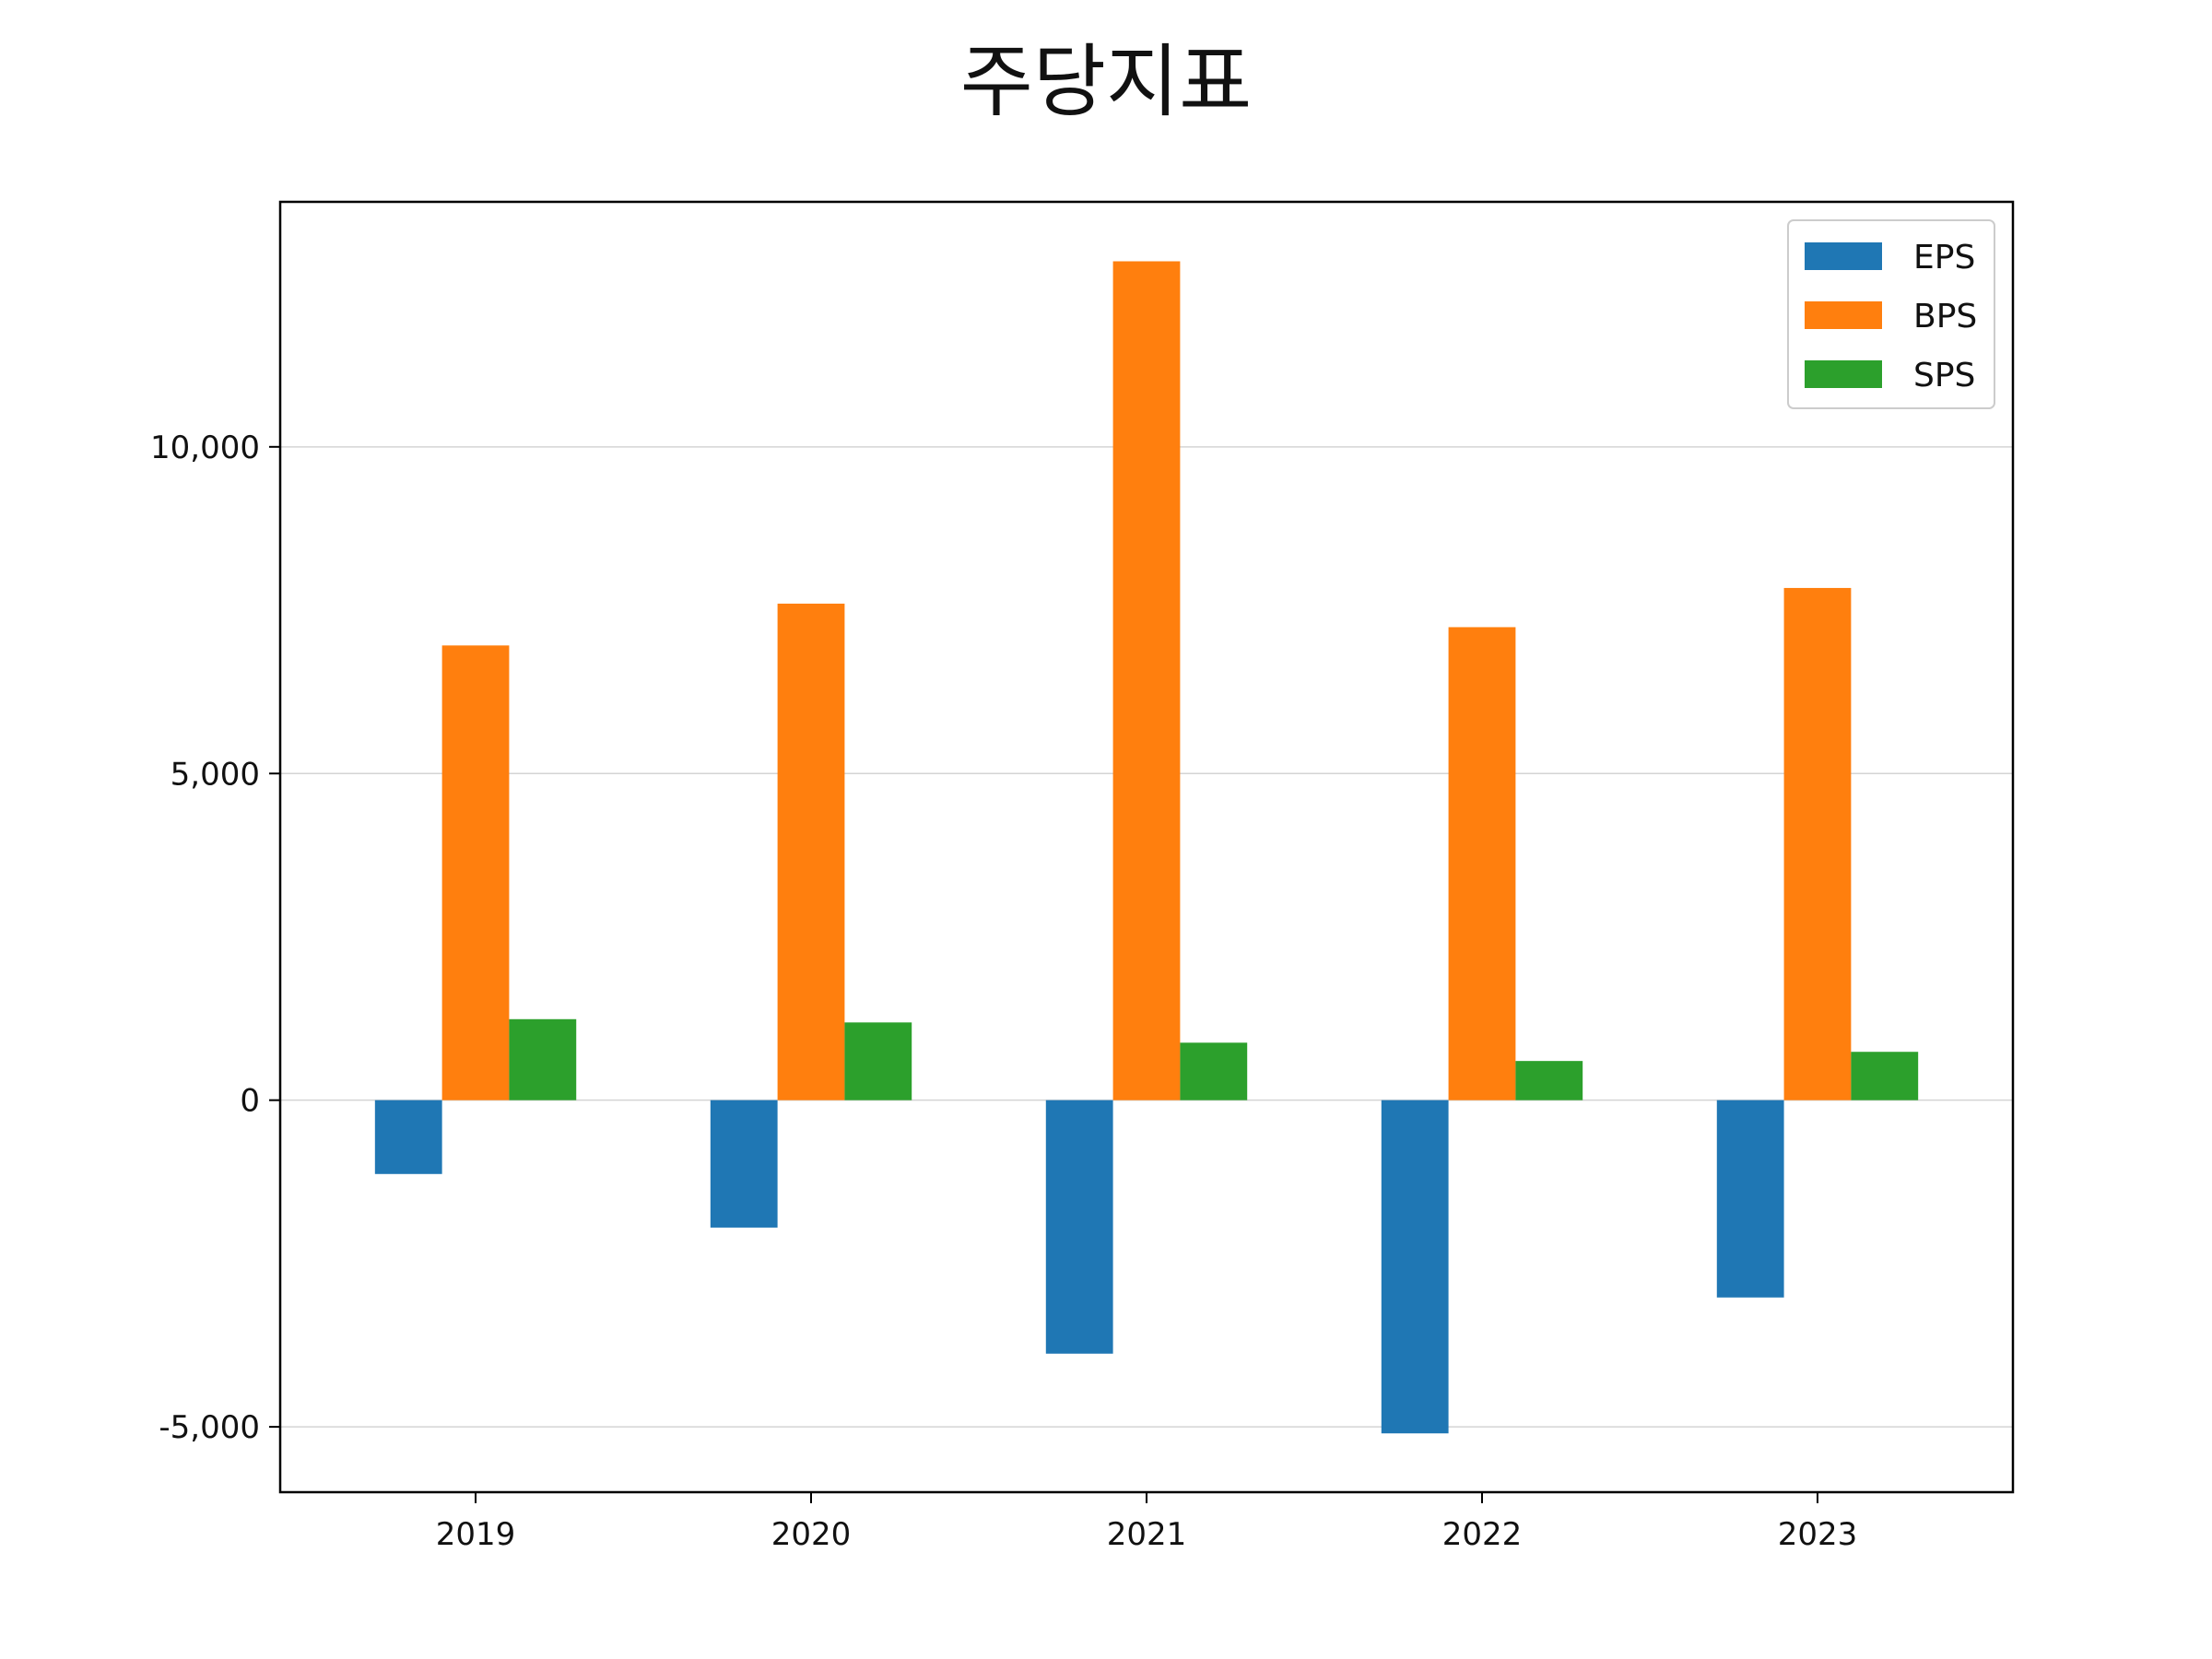 This screenshot has width=2212, height=1659. What do you see at coordinates (1817, 843) in the screenshot?
I see `bar-bps-2023` at bounding box center [1817, 843].